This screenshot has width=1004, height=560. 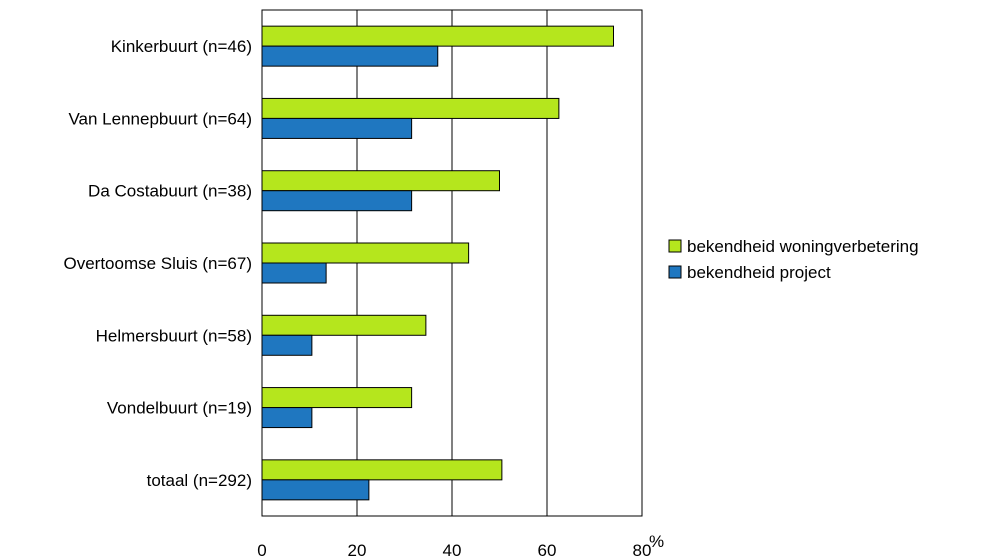 I want to click on category-label: Helmersbuurt (n=58), so click(x=174, y=335).